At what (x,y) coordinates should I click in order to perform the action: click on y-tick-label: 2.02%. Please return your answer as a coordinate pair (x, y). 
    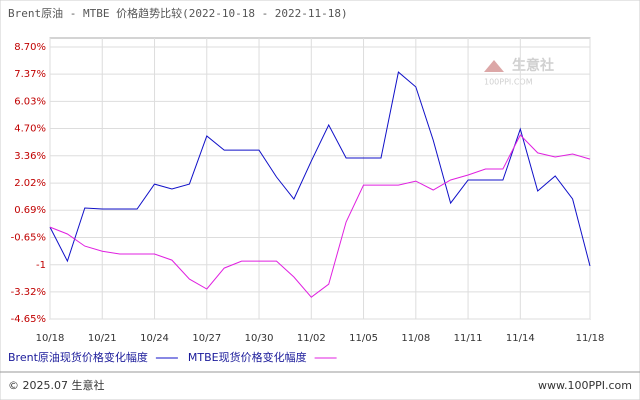
    Looking at the image, I should click on (30, 183).